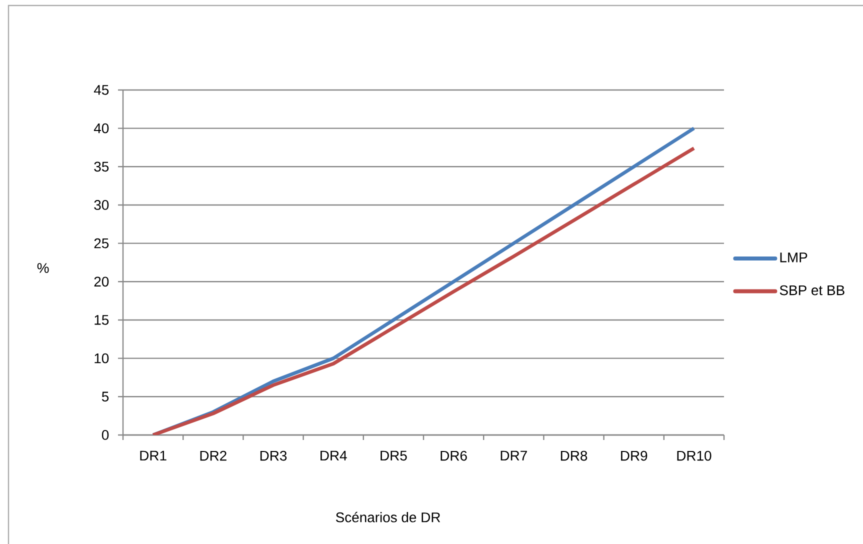  What do you see at coordinates (634, 455) in the screenshot?
I see `x-tick-label: DR9` at bounding box center [634, 455].